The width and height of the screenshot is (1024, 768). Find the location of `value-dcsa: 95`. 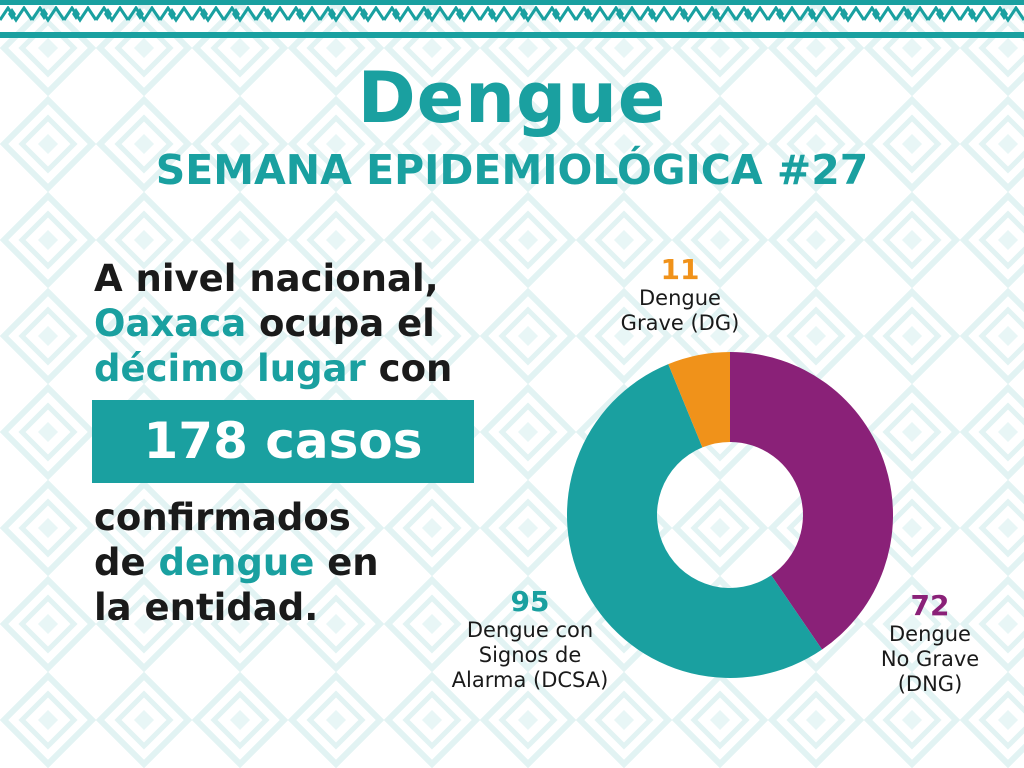

value-dcsa: 95 is located at coordinates (530, 601).